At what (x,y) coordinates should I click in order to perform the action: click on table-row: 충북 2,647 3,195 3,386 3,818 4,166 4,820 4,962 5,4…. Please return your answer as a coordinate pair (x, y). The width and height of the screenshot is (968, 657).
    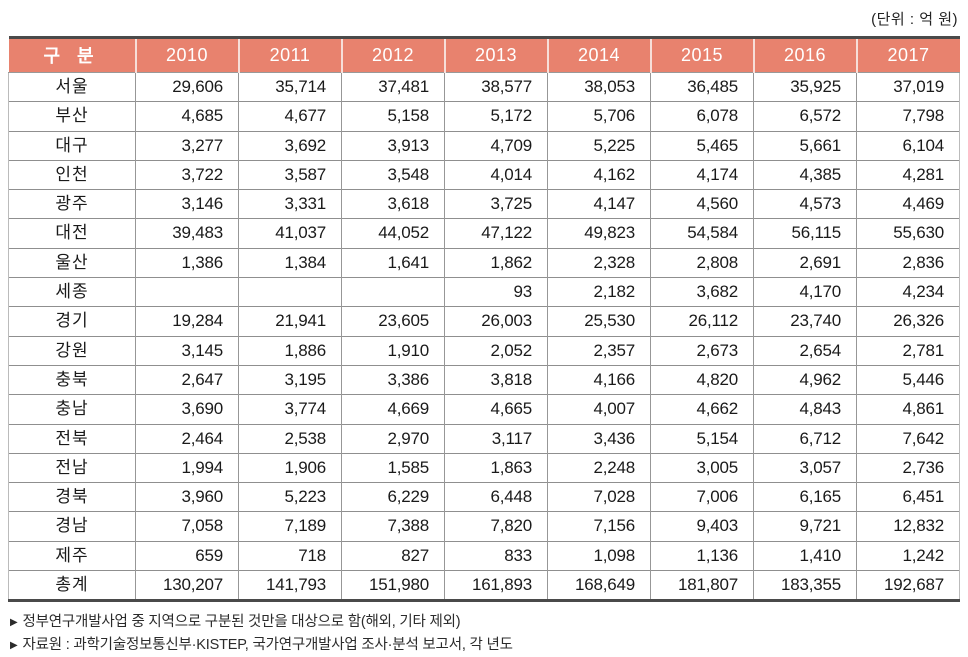
    Looking at the image, I should click on (484, 379).